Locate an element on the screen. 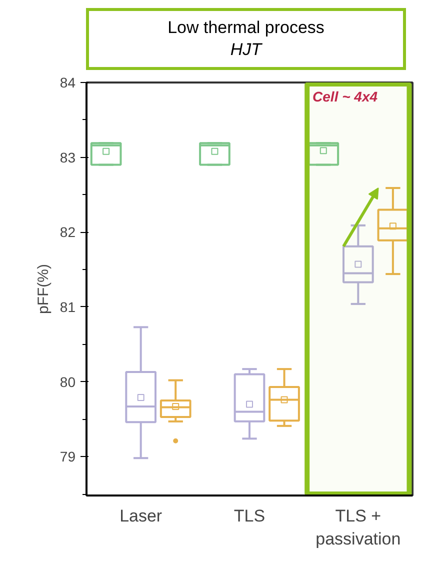  x-tick-label: TLS + passivation is located at coordinates (358, 527).